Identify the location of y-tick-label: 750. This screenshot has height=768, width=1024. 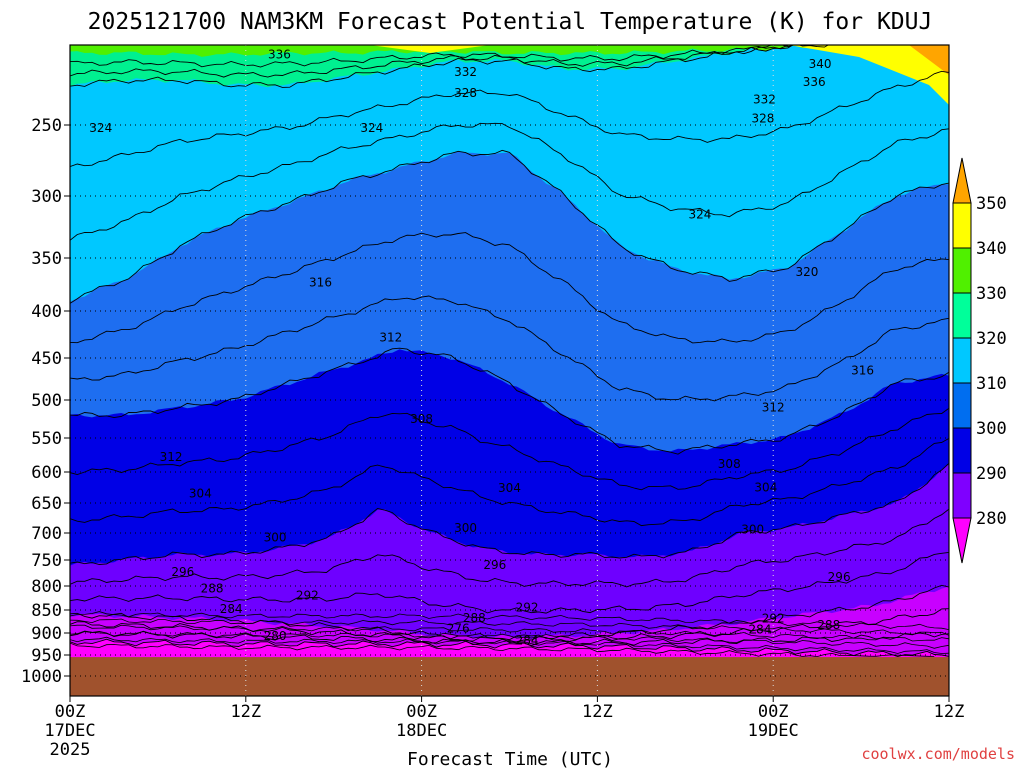
(46, 561).